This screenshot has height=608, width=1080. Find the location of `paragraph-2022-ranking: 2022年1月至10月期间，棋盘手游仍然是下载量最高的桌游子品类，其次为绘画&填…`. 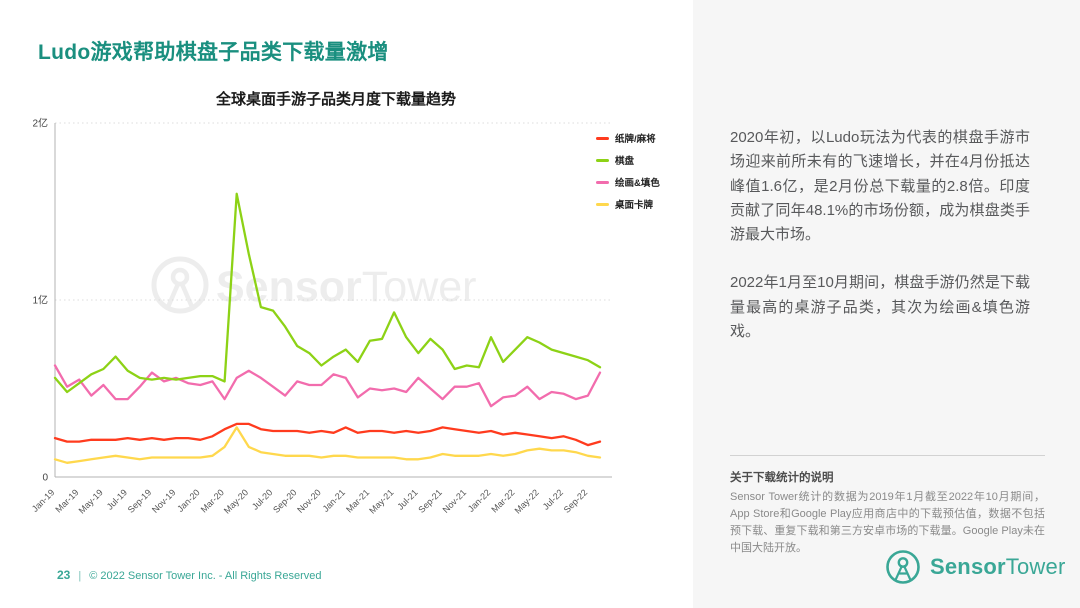

paragraph-2022-ranking: 2022年1月至10月期间，棋盘手游仍然是下载量最高的桌游子品类，其次为绘画&填… is located at coordinates (880, 307).